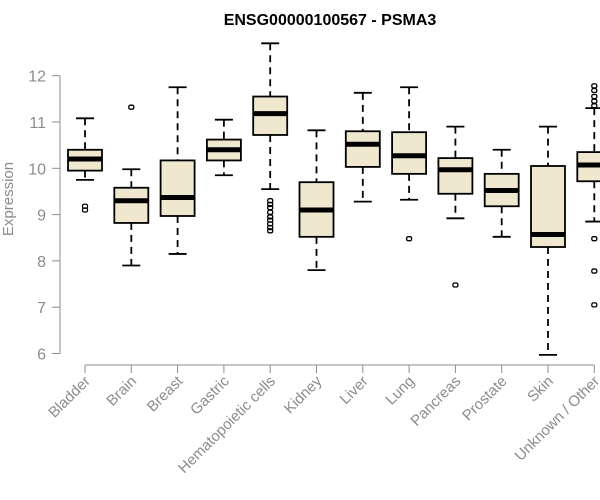 The height and width of the screenshot is (500, 600). I want to click on y-axis: 6 7 8 9 10 11 12, so click(44, 216).